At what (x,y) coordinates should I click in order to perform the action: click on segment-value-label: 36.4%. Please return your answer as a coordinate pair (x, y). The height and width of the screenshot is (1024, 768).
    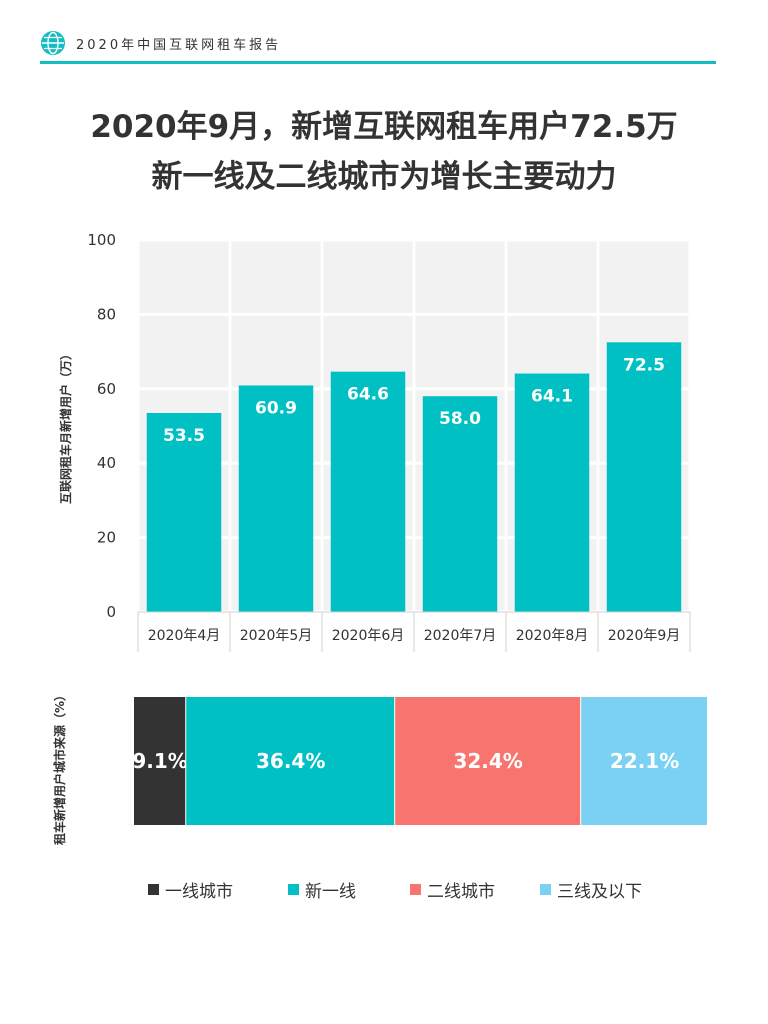
    Looking at the image, I should click on (290, 761).